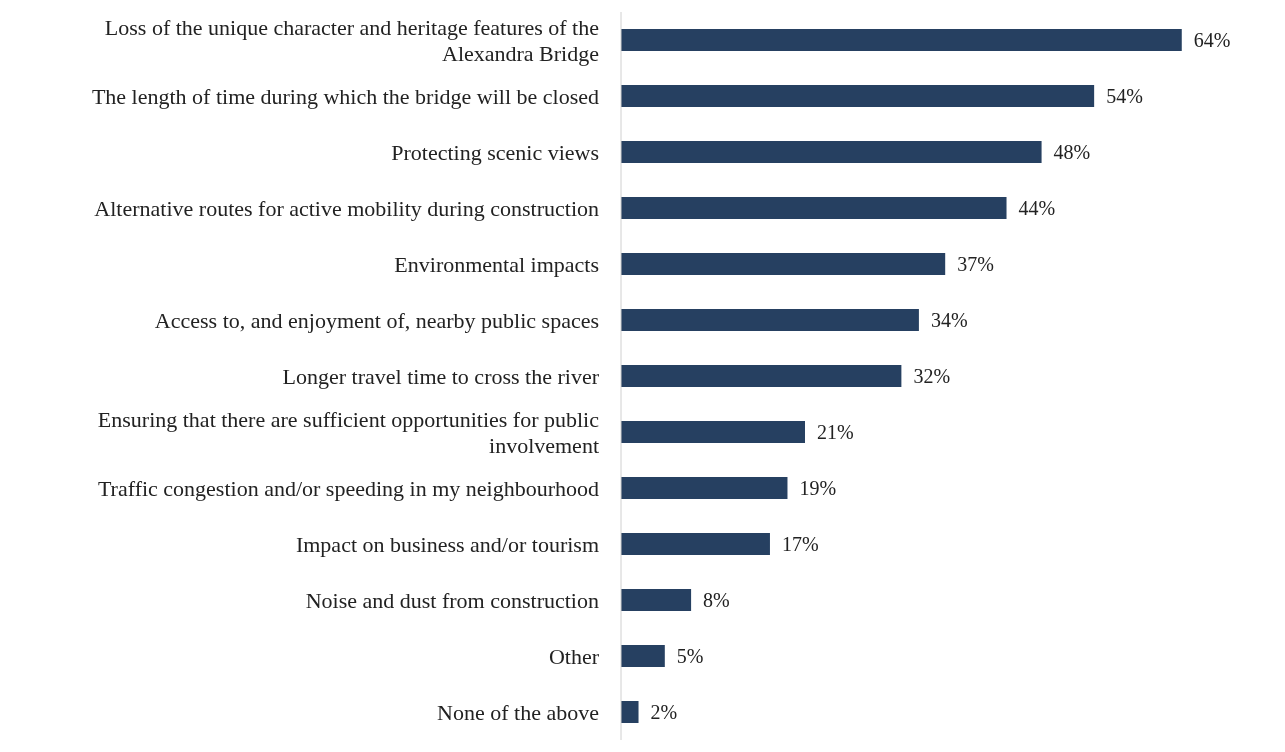  What do you see at coordinates (346, 208) in the screenshot?
I see `y-tick-label: Alternative routes for active mobility during construction` at bounding box center [346, 208].